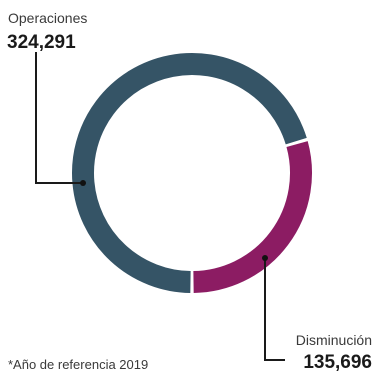  What do you see at coordinates (252, 217) in the screenshot?
I see `slice-disminucion` at bounding box center [252, 217].